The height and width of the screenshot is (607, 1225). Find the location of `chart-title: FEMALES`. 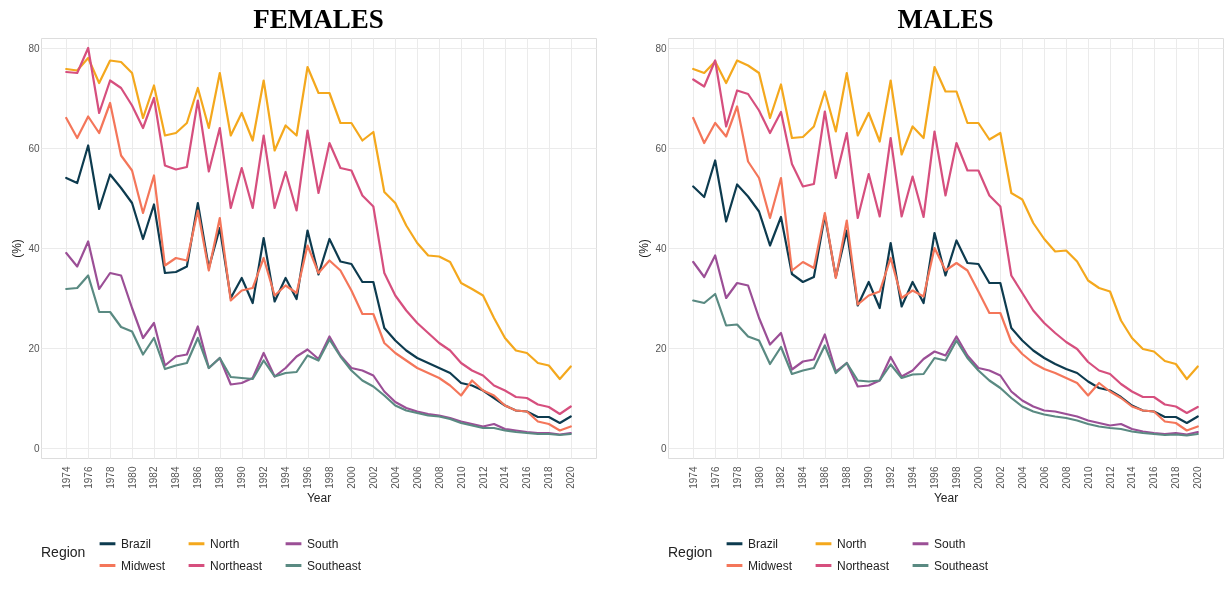

chart-title: FEMALES is located at coordinates (318, 19).